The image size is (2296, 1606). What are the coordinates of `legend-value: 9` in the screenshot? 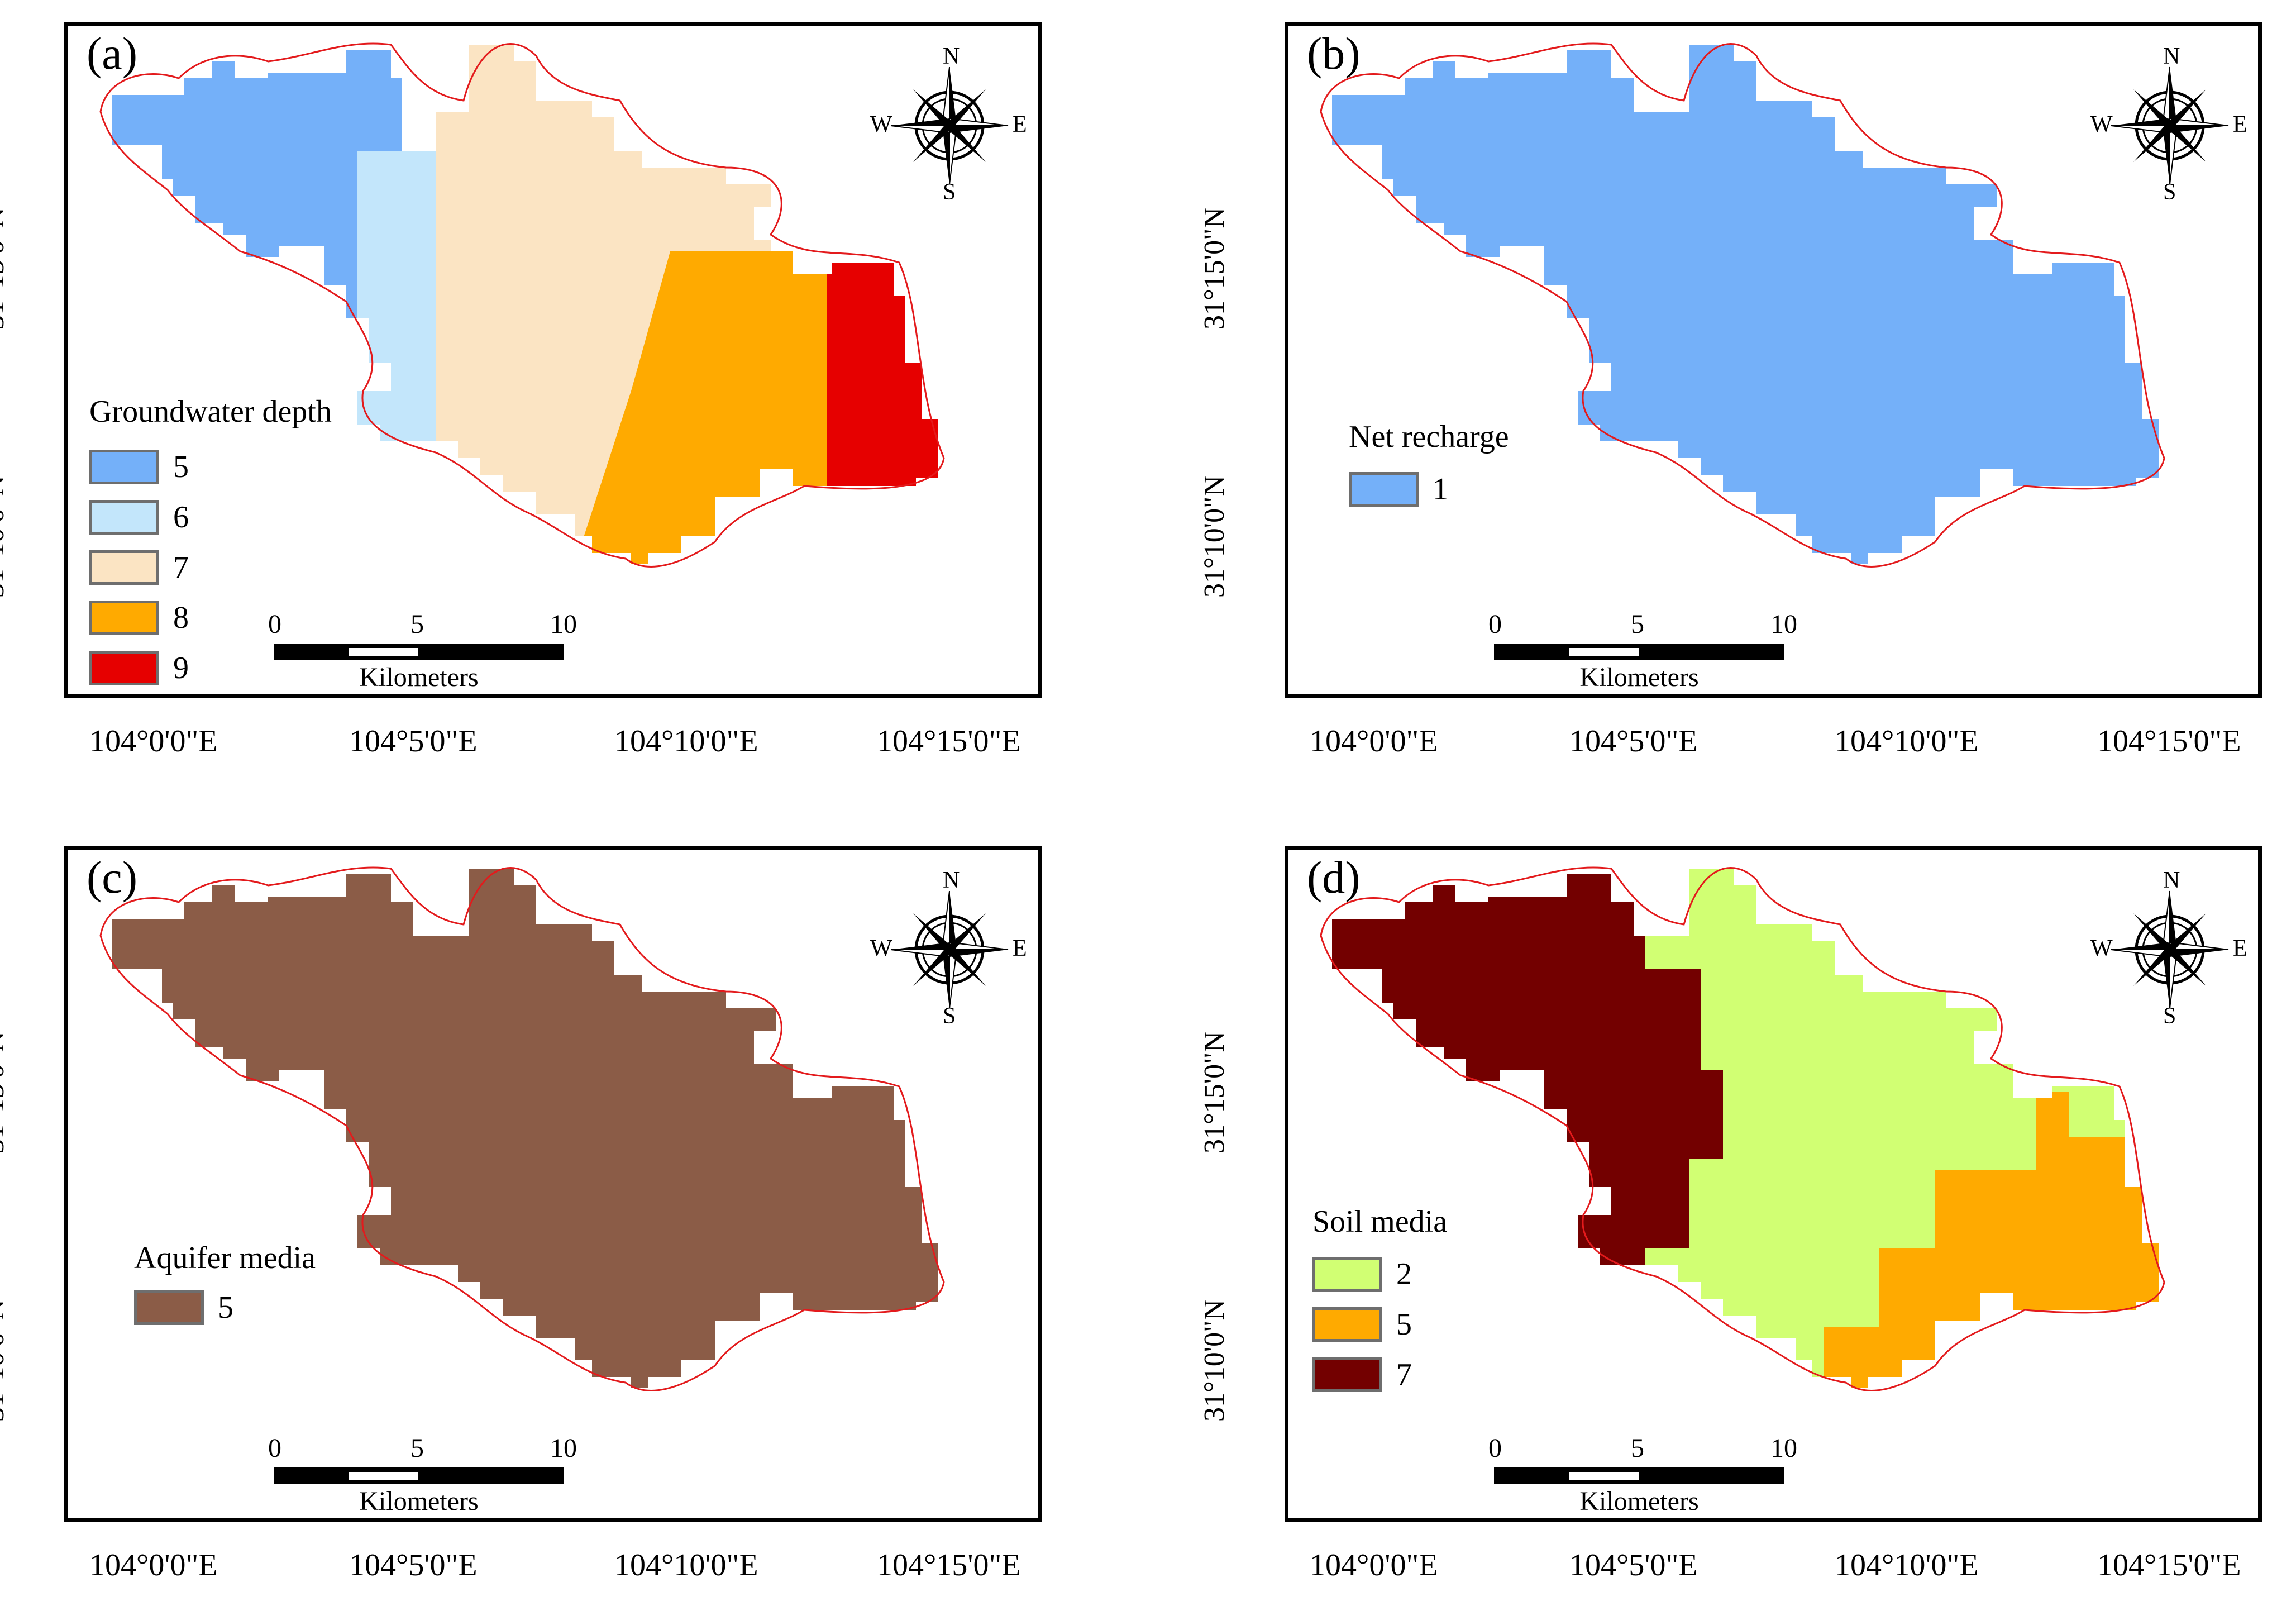 It's located at (181, 668).